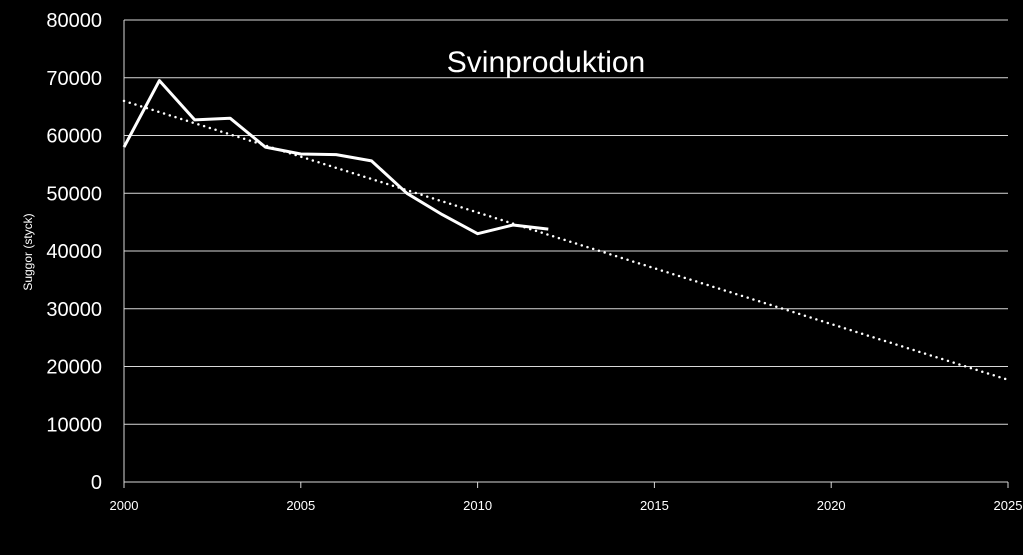 Image resolution: width=1023 pixels, height=555 pixels. Describe the element at coordinates (74, 79) in the screenshot. I see `y-tick-label: 70000` at that location.